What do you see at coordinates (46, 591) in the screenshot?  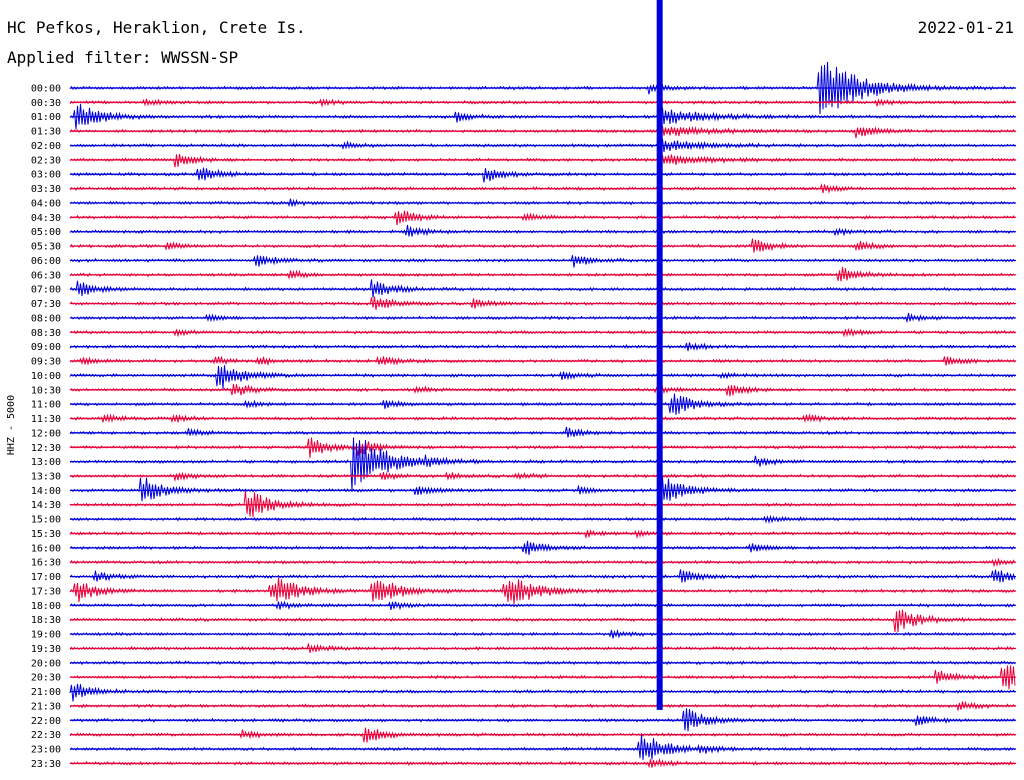 I see `time-tick-label: 17:30` at bounding box center [46, 591].